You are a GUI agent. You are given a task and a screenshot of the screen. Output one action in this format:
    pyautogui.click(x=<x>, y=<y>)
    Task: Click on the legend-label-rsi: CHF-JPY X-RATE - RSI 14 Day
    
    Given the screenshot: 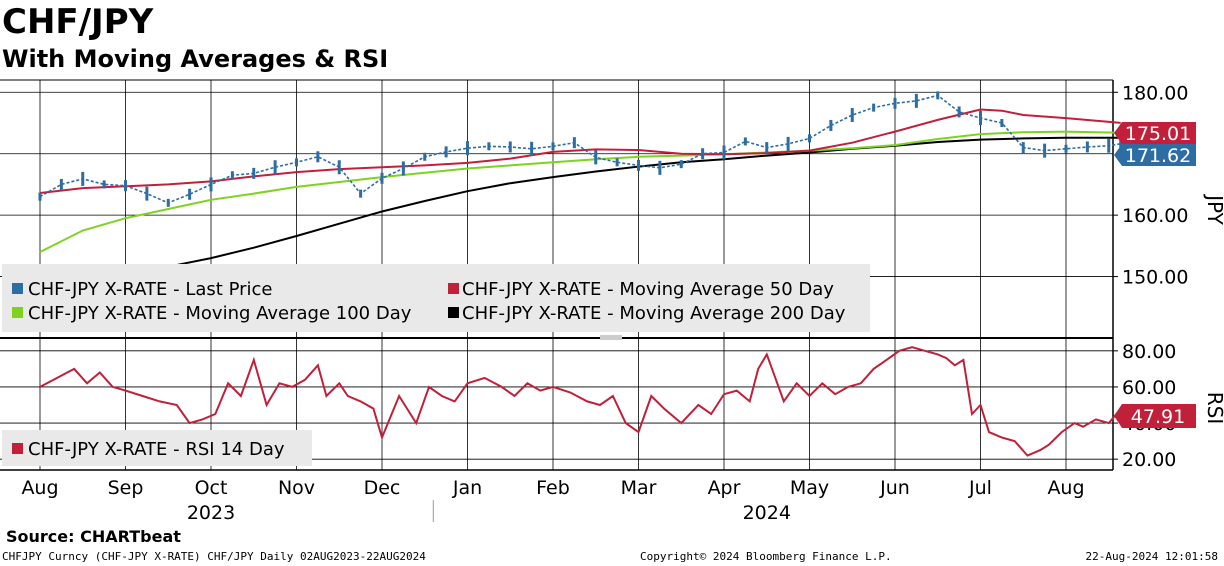 What is the action you would take?
    pyautogui.click(x=156, y=449)
    